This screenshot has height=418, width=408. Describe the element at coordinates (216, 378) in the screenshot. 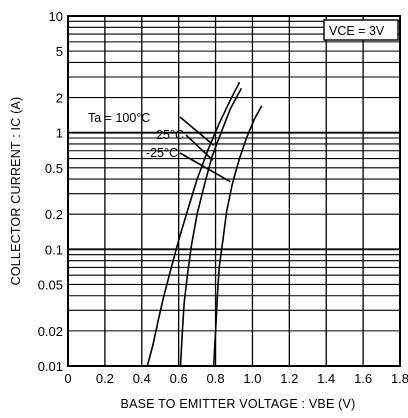

I see `x-tick-label: 0.8` at that location.